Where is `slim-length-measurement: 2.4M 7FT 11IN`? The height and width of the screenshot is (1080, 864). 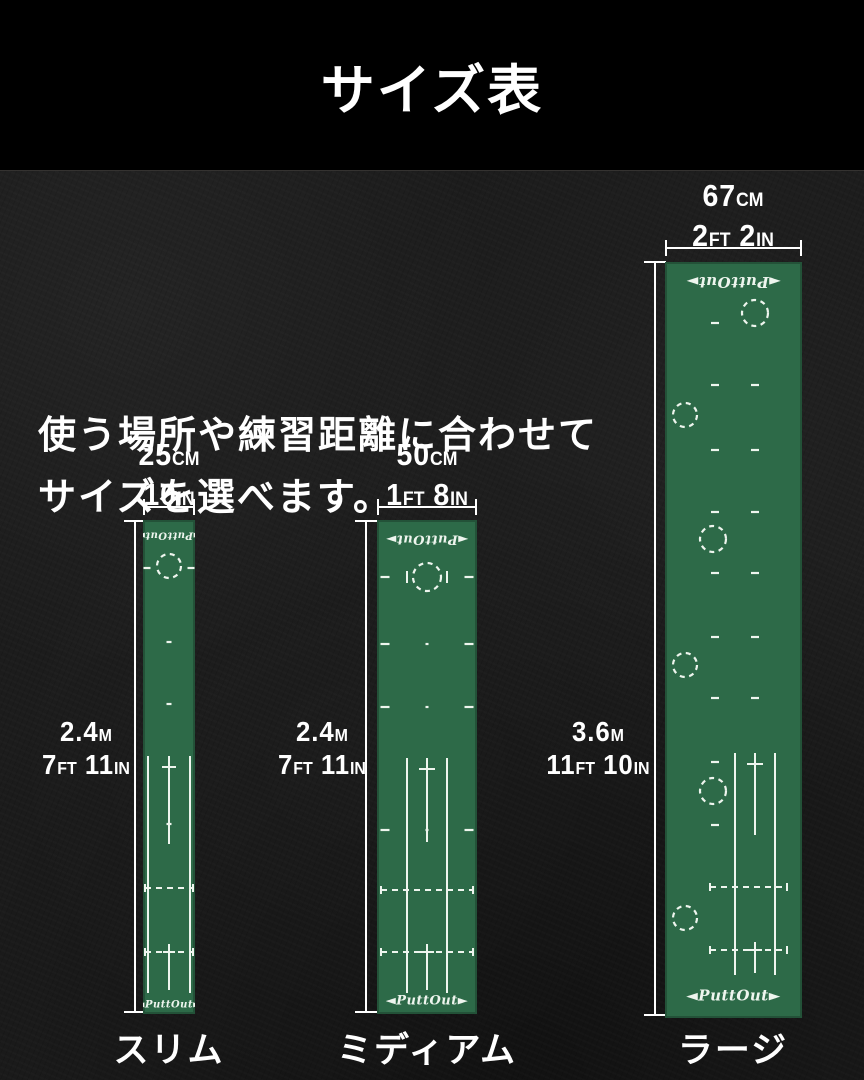 slim-length-measurement: 2.4M 7FT 11IN is located at coordinates (86, 750).